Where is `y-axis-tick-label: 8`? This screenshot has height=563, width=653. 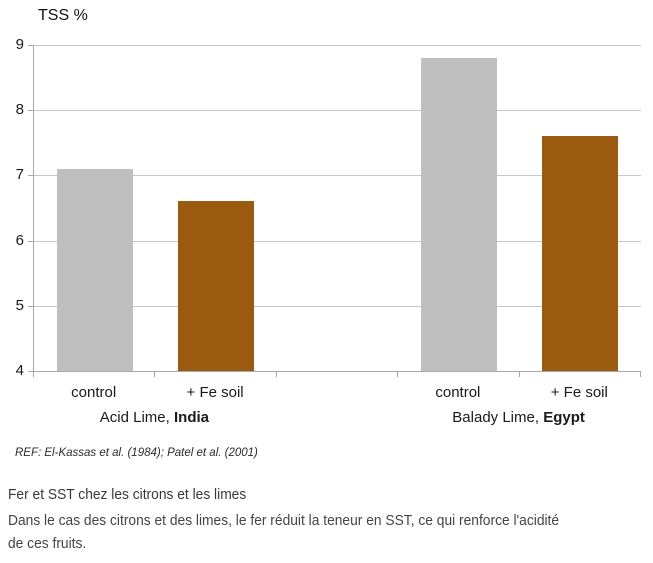 y-axis-tick-label: 8 is located at coordinates (19, 110).